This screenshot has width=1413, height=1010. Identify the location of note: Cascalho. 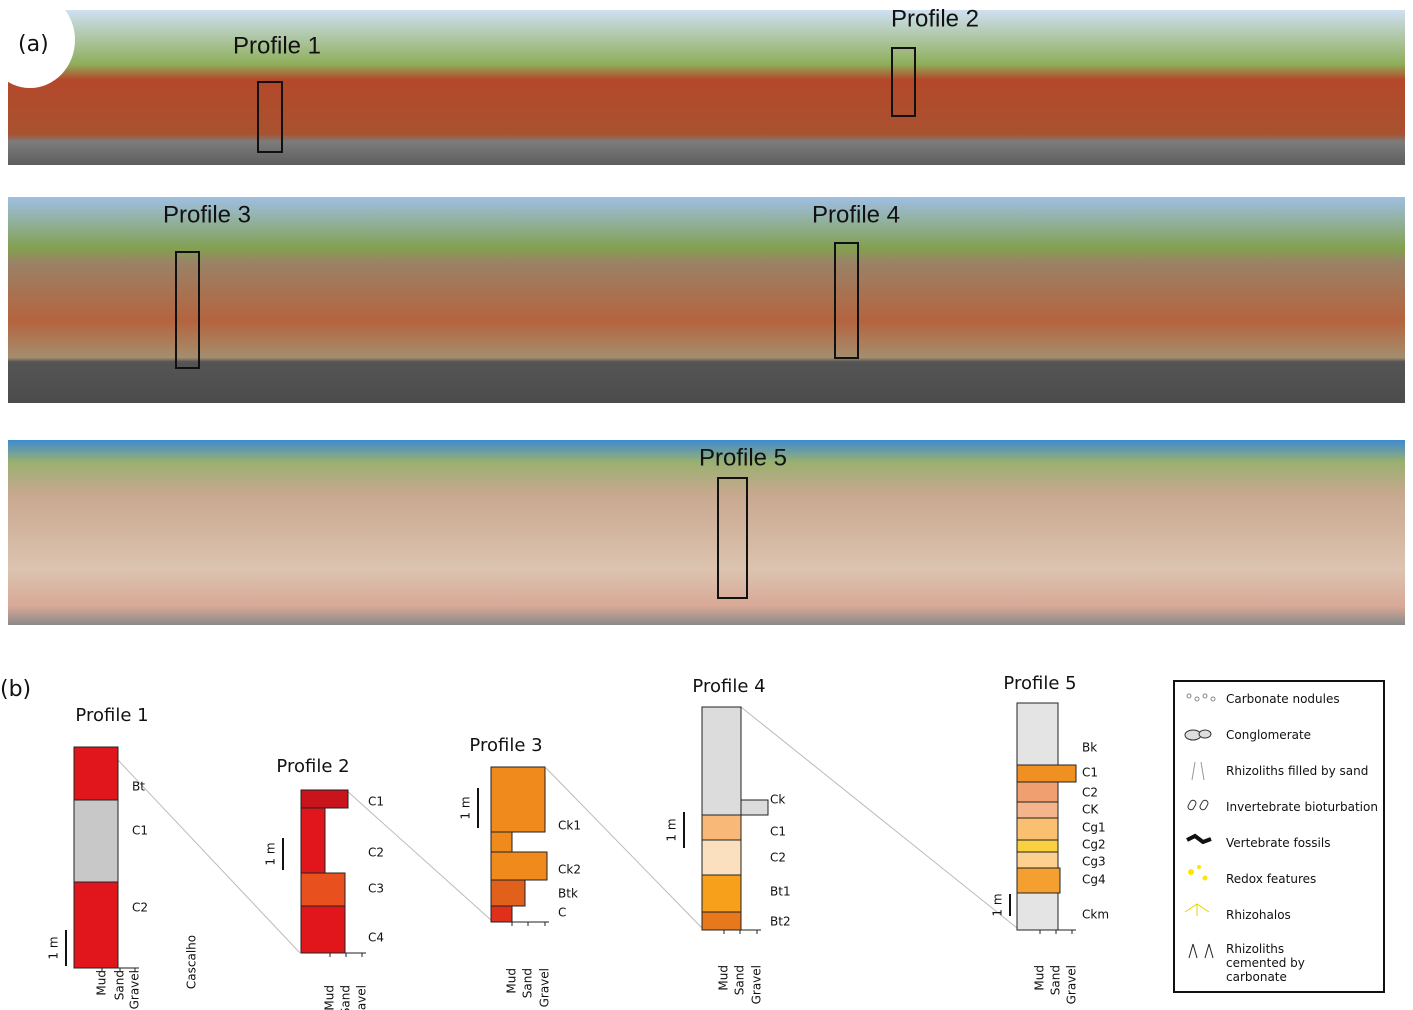
(192, 962).